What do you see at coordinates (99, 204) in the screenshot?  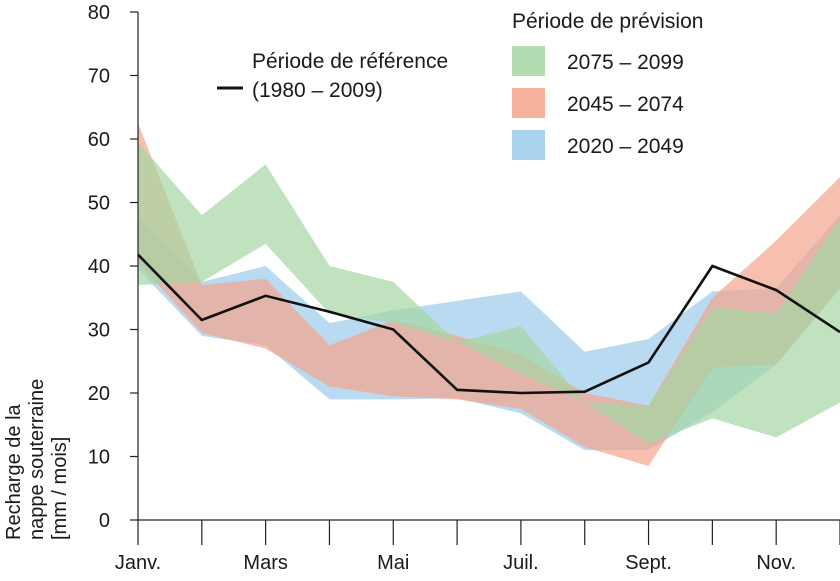 I see `y-tick-label: 50` at bounding box center [99, 204].